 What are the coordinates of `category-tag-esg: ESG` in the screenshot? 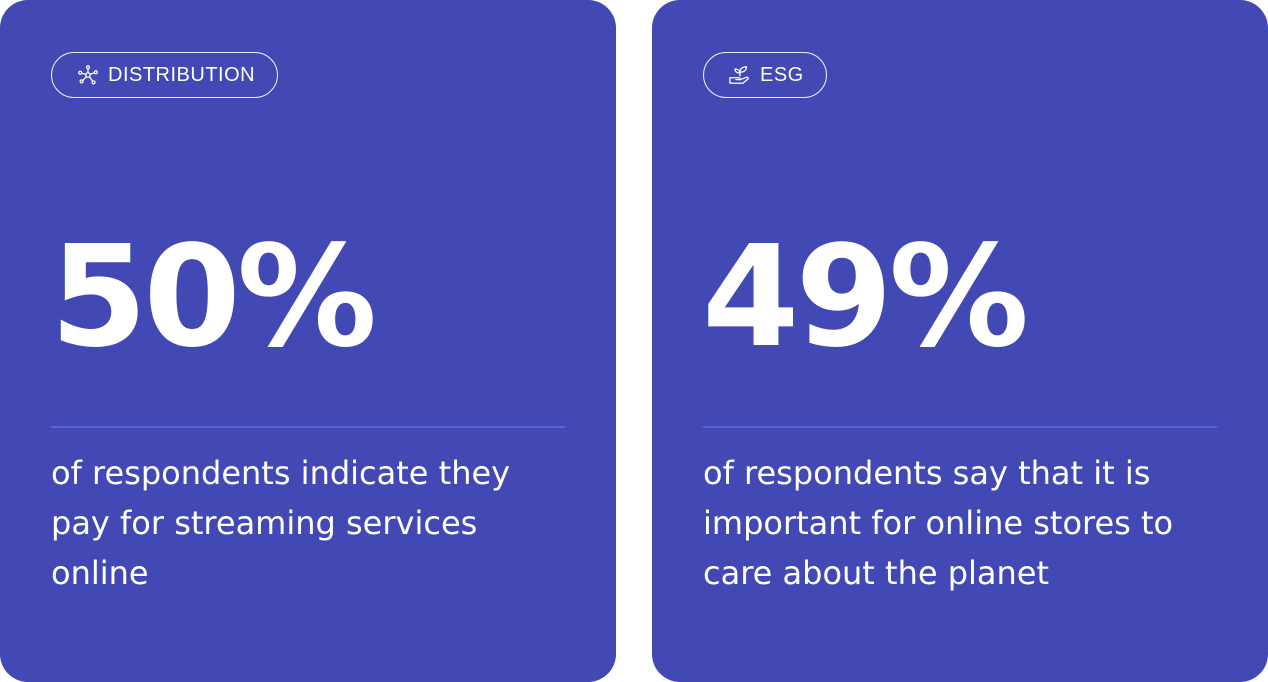 It's located at (765, 75).